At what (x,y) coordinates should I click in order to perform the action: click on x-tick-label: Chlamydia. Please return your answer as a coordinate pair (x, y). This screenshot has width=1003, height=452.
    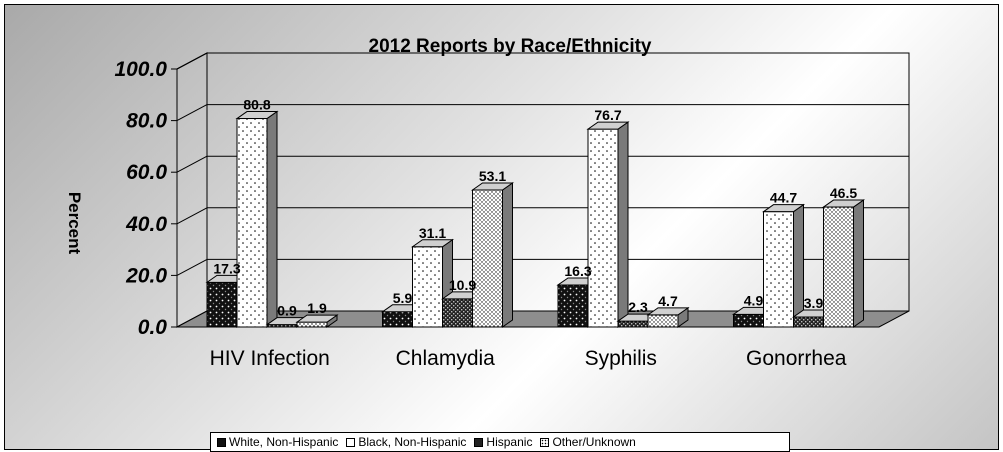
    Looking at the image, I should click on (446, 358).